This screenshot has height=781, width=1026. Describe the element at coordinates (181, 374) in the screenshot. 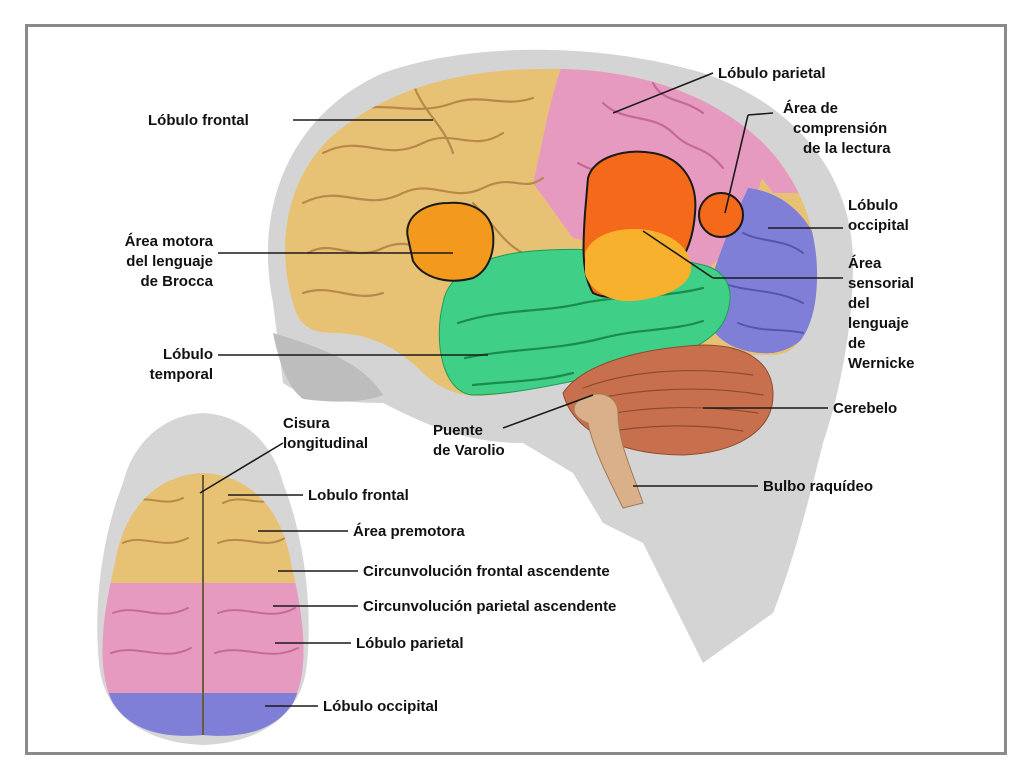

I see `label-temporal-line2: temporal` at that location.